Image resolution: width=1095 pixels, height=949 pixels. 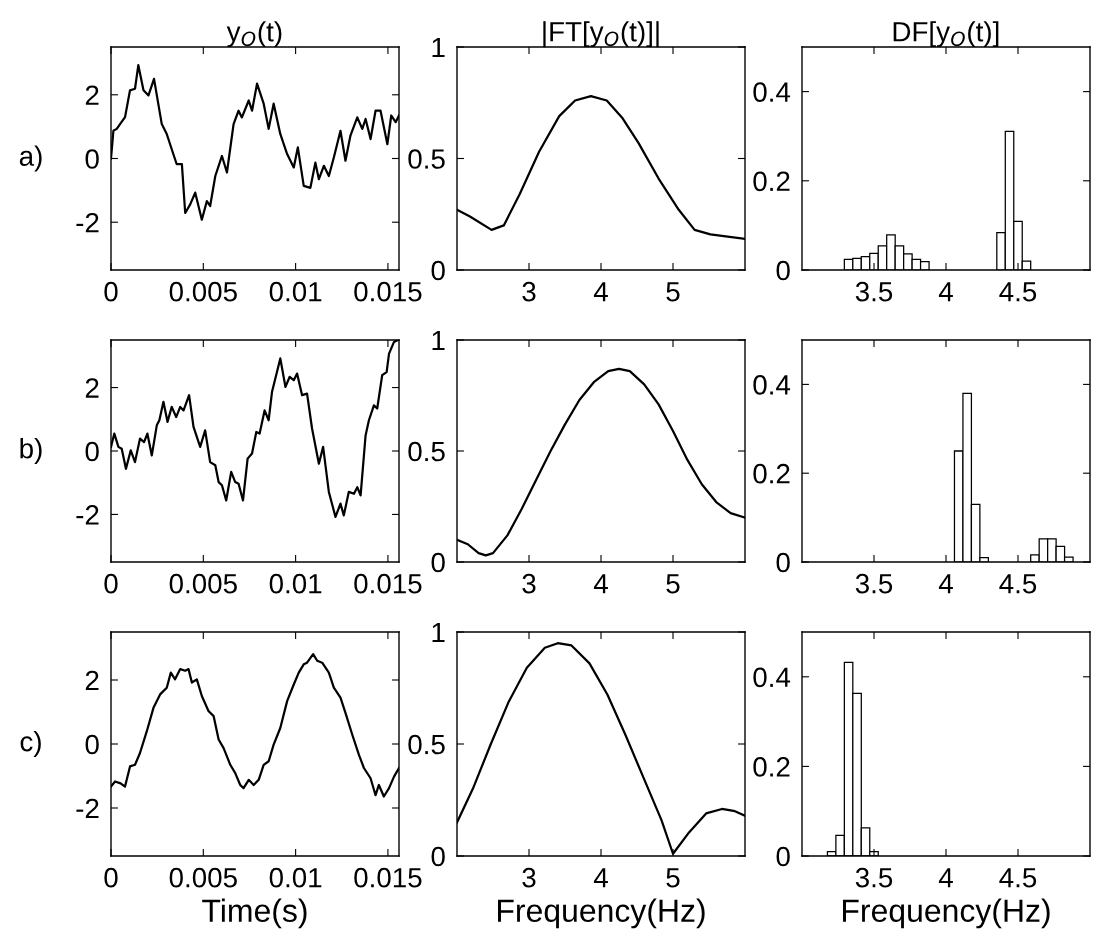 I want to click on text: a), so click(x=30, y=158).